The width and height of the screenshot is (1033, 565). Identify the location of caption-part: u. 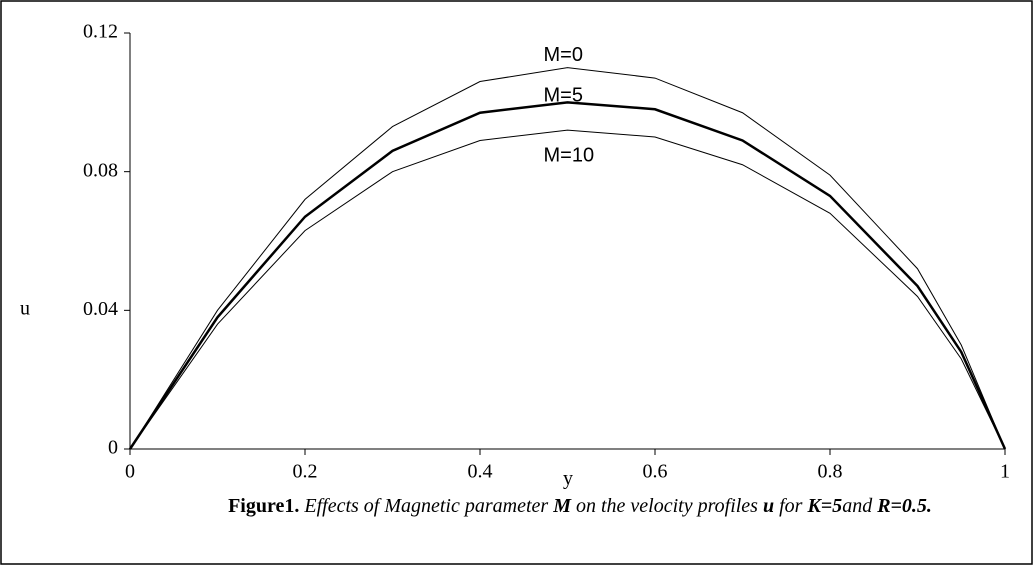
(768, 506).